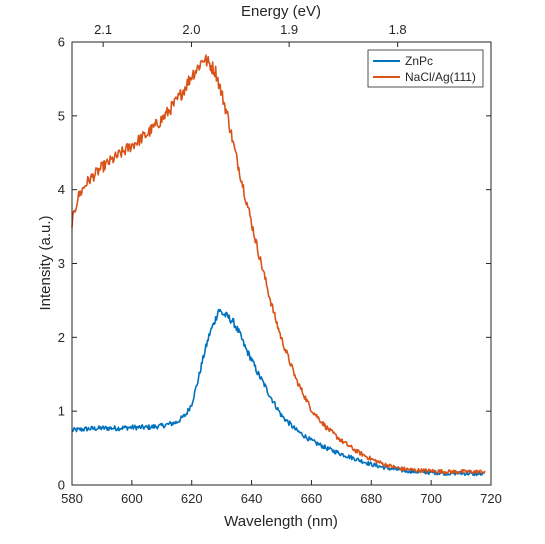 The width and height of the screenshot is (545, 544). I want to click on top-axis-title: Energy (eV), so click(281, 11).